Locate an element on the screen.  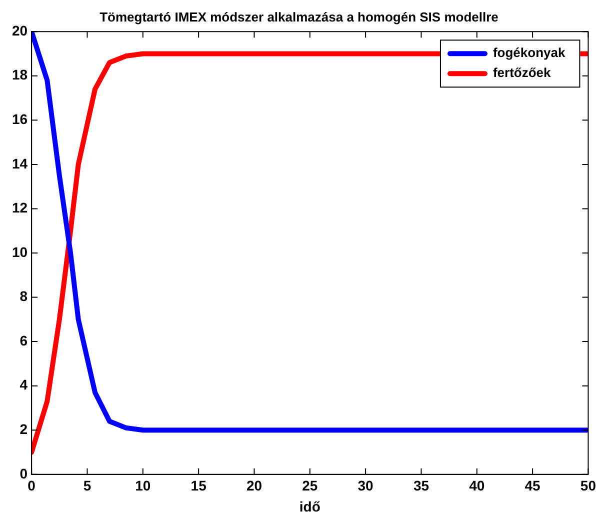
y-tick-label: 10 is located at coordinates (20, 252).